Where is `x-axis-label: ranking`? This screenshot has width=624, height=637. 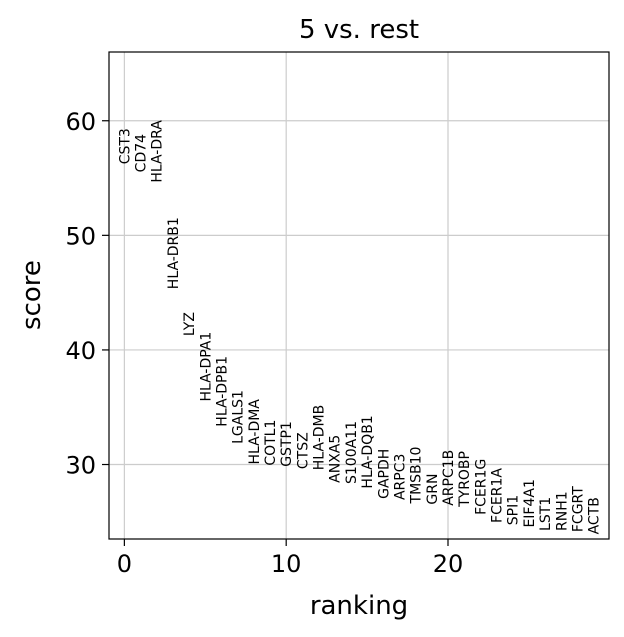
x-axis-label: ranking is located at coordinates (359, 606).